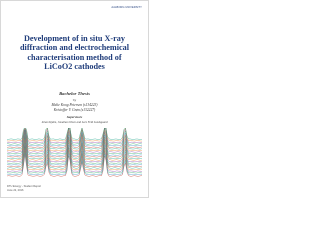 Image resolution: width=320 pixels, height=240 pixels. What do you see at coordinates (24, 186) in the screenshot?
I see `footer-line: DTU Energy - Student Report` at bounding box center [24, 186].